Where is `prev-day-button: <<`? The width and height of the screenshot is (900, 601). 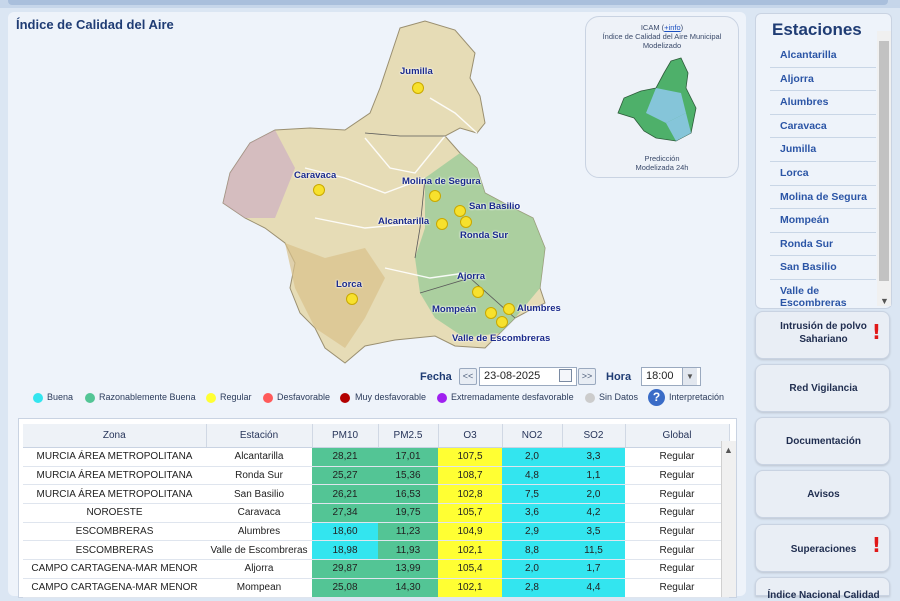 prev-day-button: << is located at coordinates (468, 376).